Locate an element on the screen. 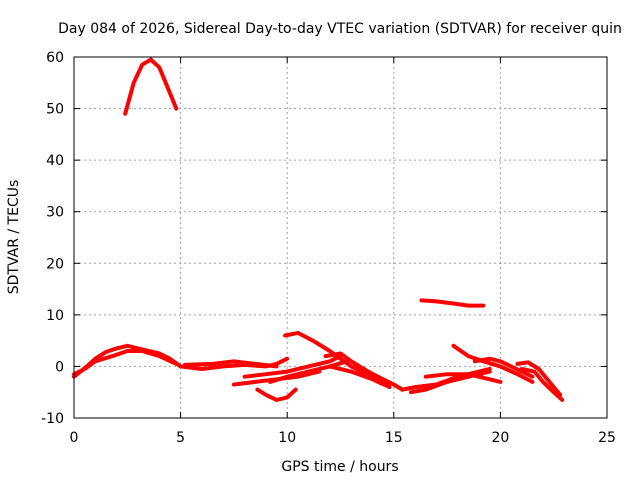 The image size is (640, 480). series-arc-mid-a is located at coordinates (234, 363).